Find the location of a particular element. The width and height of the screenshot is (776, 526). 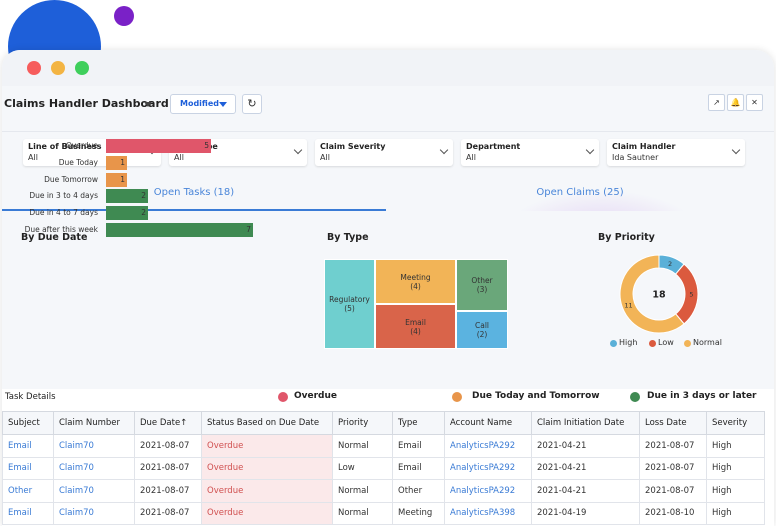

donut-slice-label: 2 is located at coordinates (670, 264).